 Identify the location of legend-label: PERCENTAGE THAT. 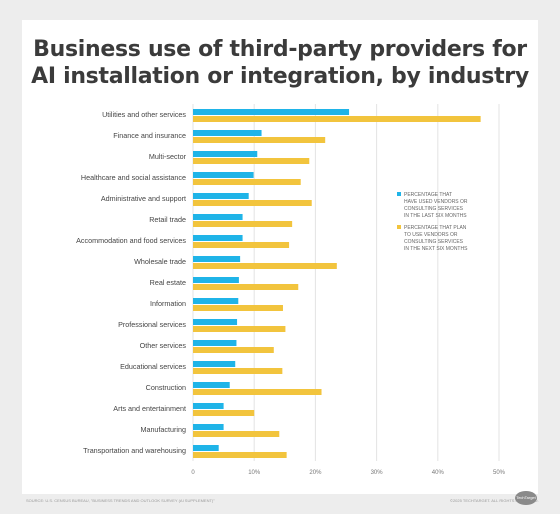
(428, 195).